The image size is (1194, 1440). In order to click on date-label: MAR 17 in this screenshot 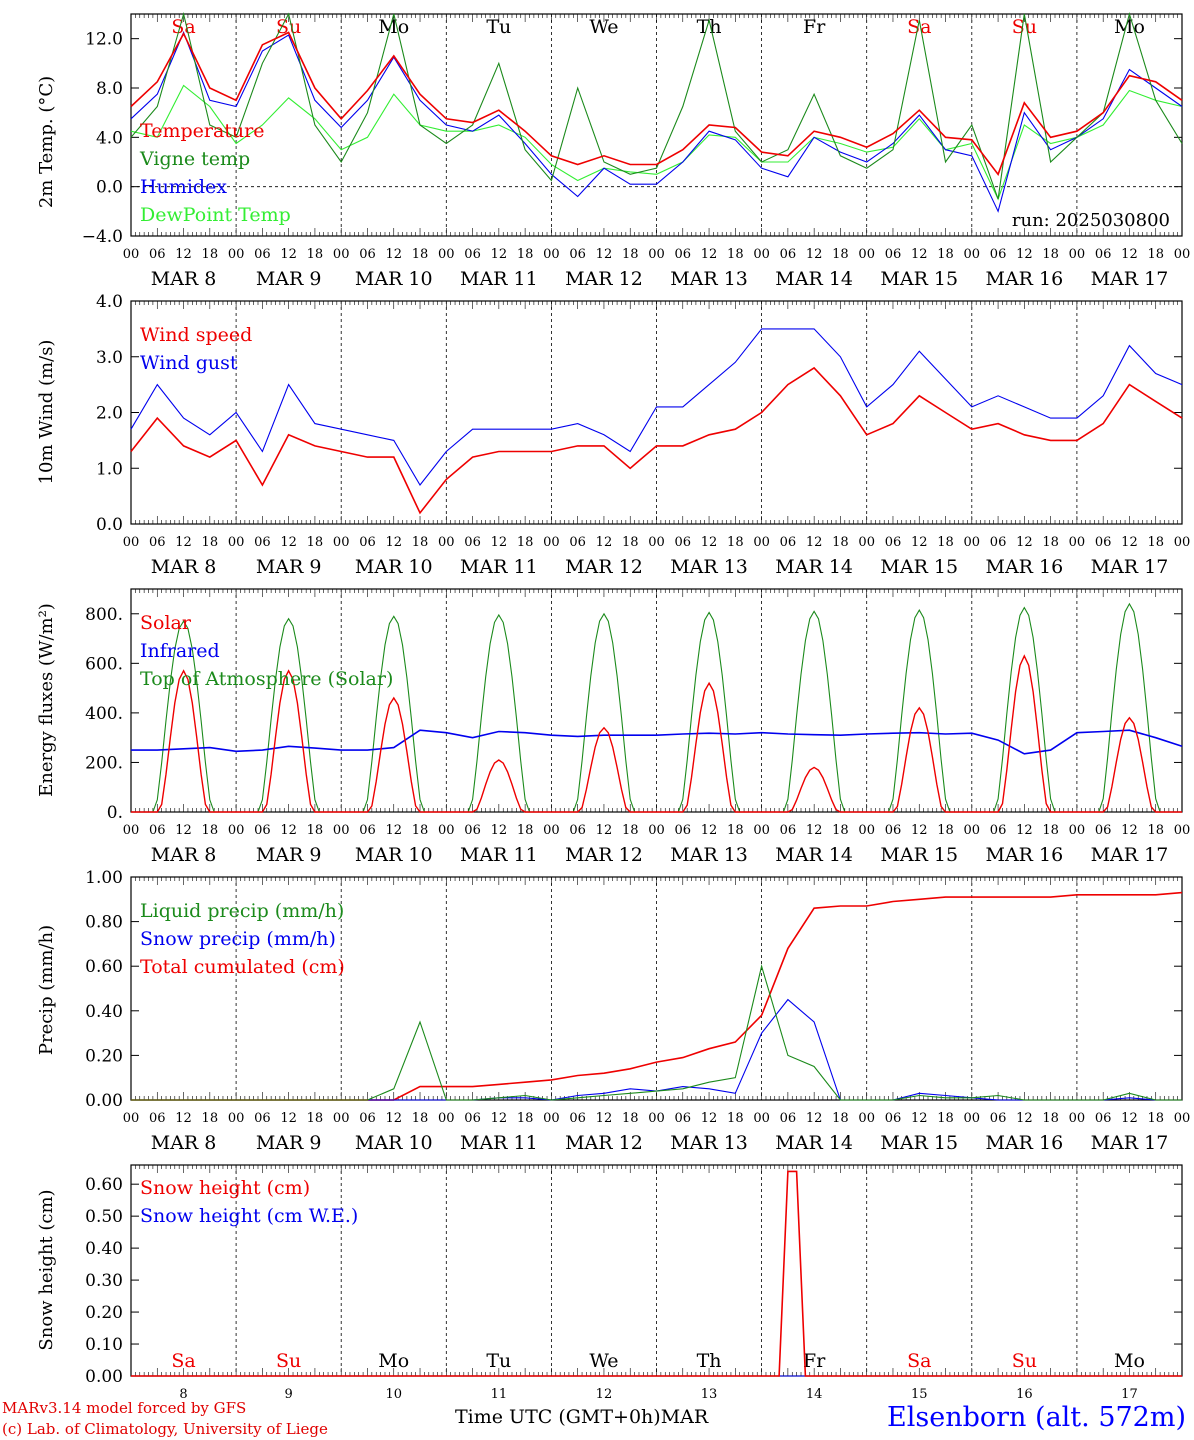, I will do `click(1130, 855)`.